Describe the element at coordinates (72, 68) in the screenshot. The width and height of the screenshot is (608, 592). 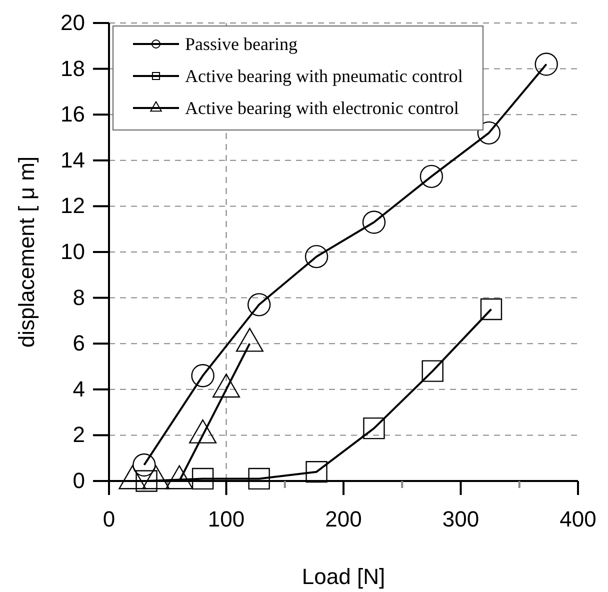
I see `y-tick-label: 18` at that location.